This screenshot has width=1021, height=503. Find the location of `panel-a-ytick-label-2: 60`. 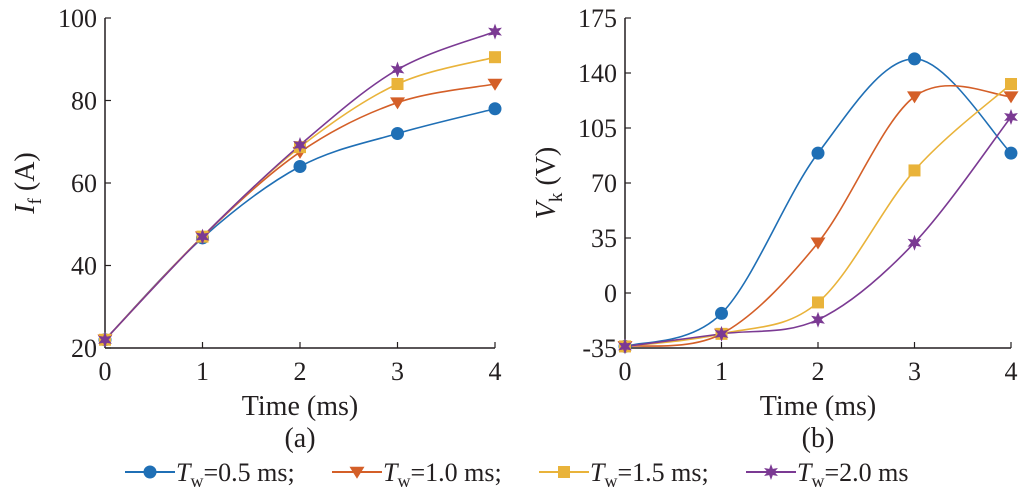

panel-a-ytick-label-2: 60 is located at coordinates (84, 183).